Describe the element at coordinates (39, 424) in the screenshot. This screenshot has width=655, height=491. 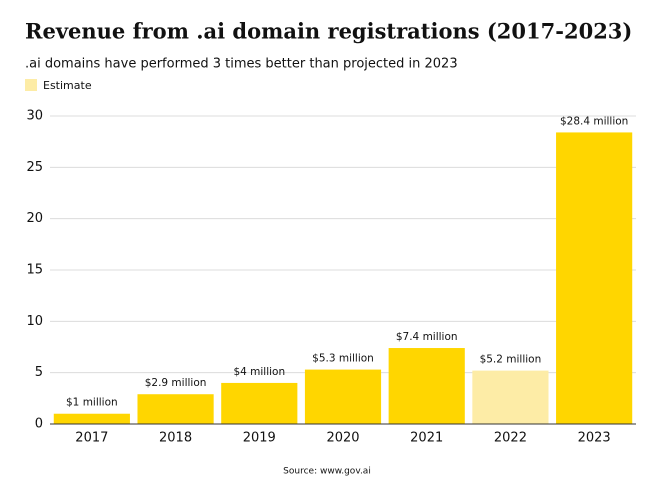
I see `y-tick-label: 0` at that location.